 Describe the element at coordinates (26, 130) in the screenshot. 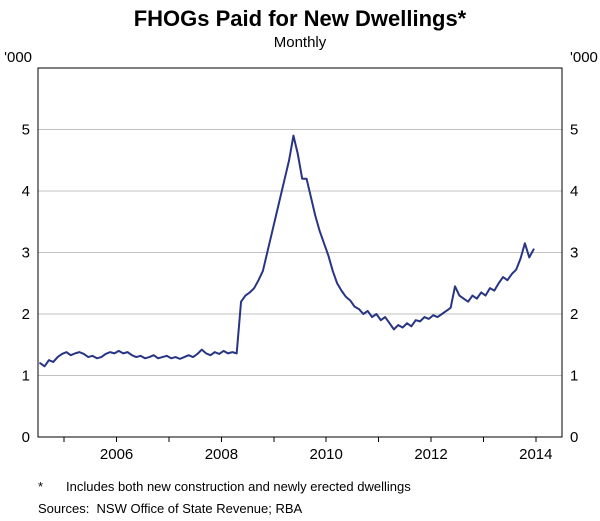

I see `y-tick-label-left: 5` at that location.